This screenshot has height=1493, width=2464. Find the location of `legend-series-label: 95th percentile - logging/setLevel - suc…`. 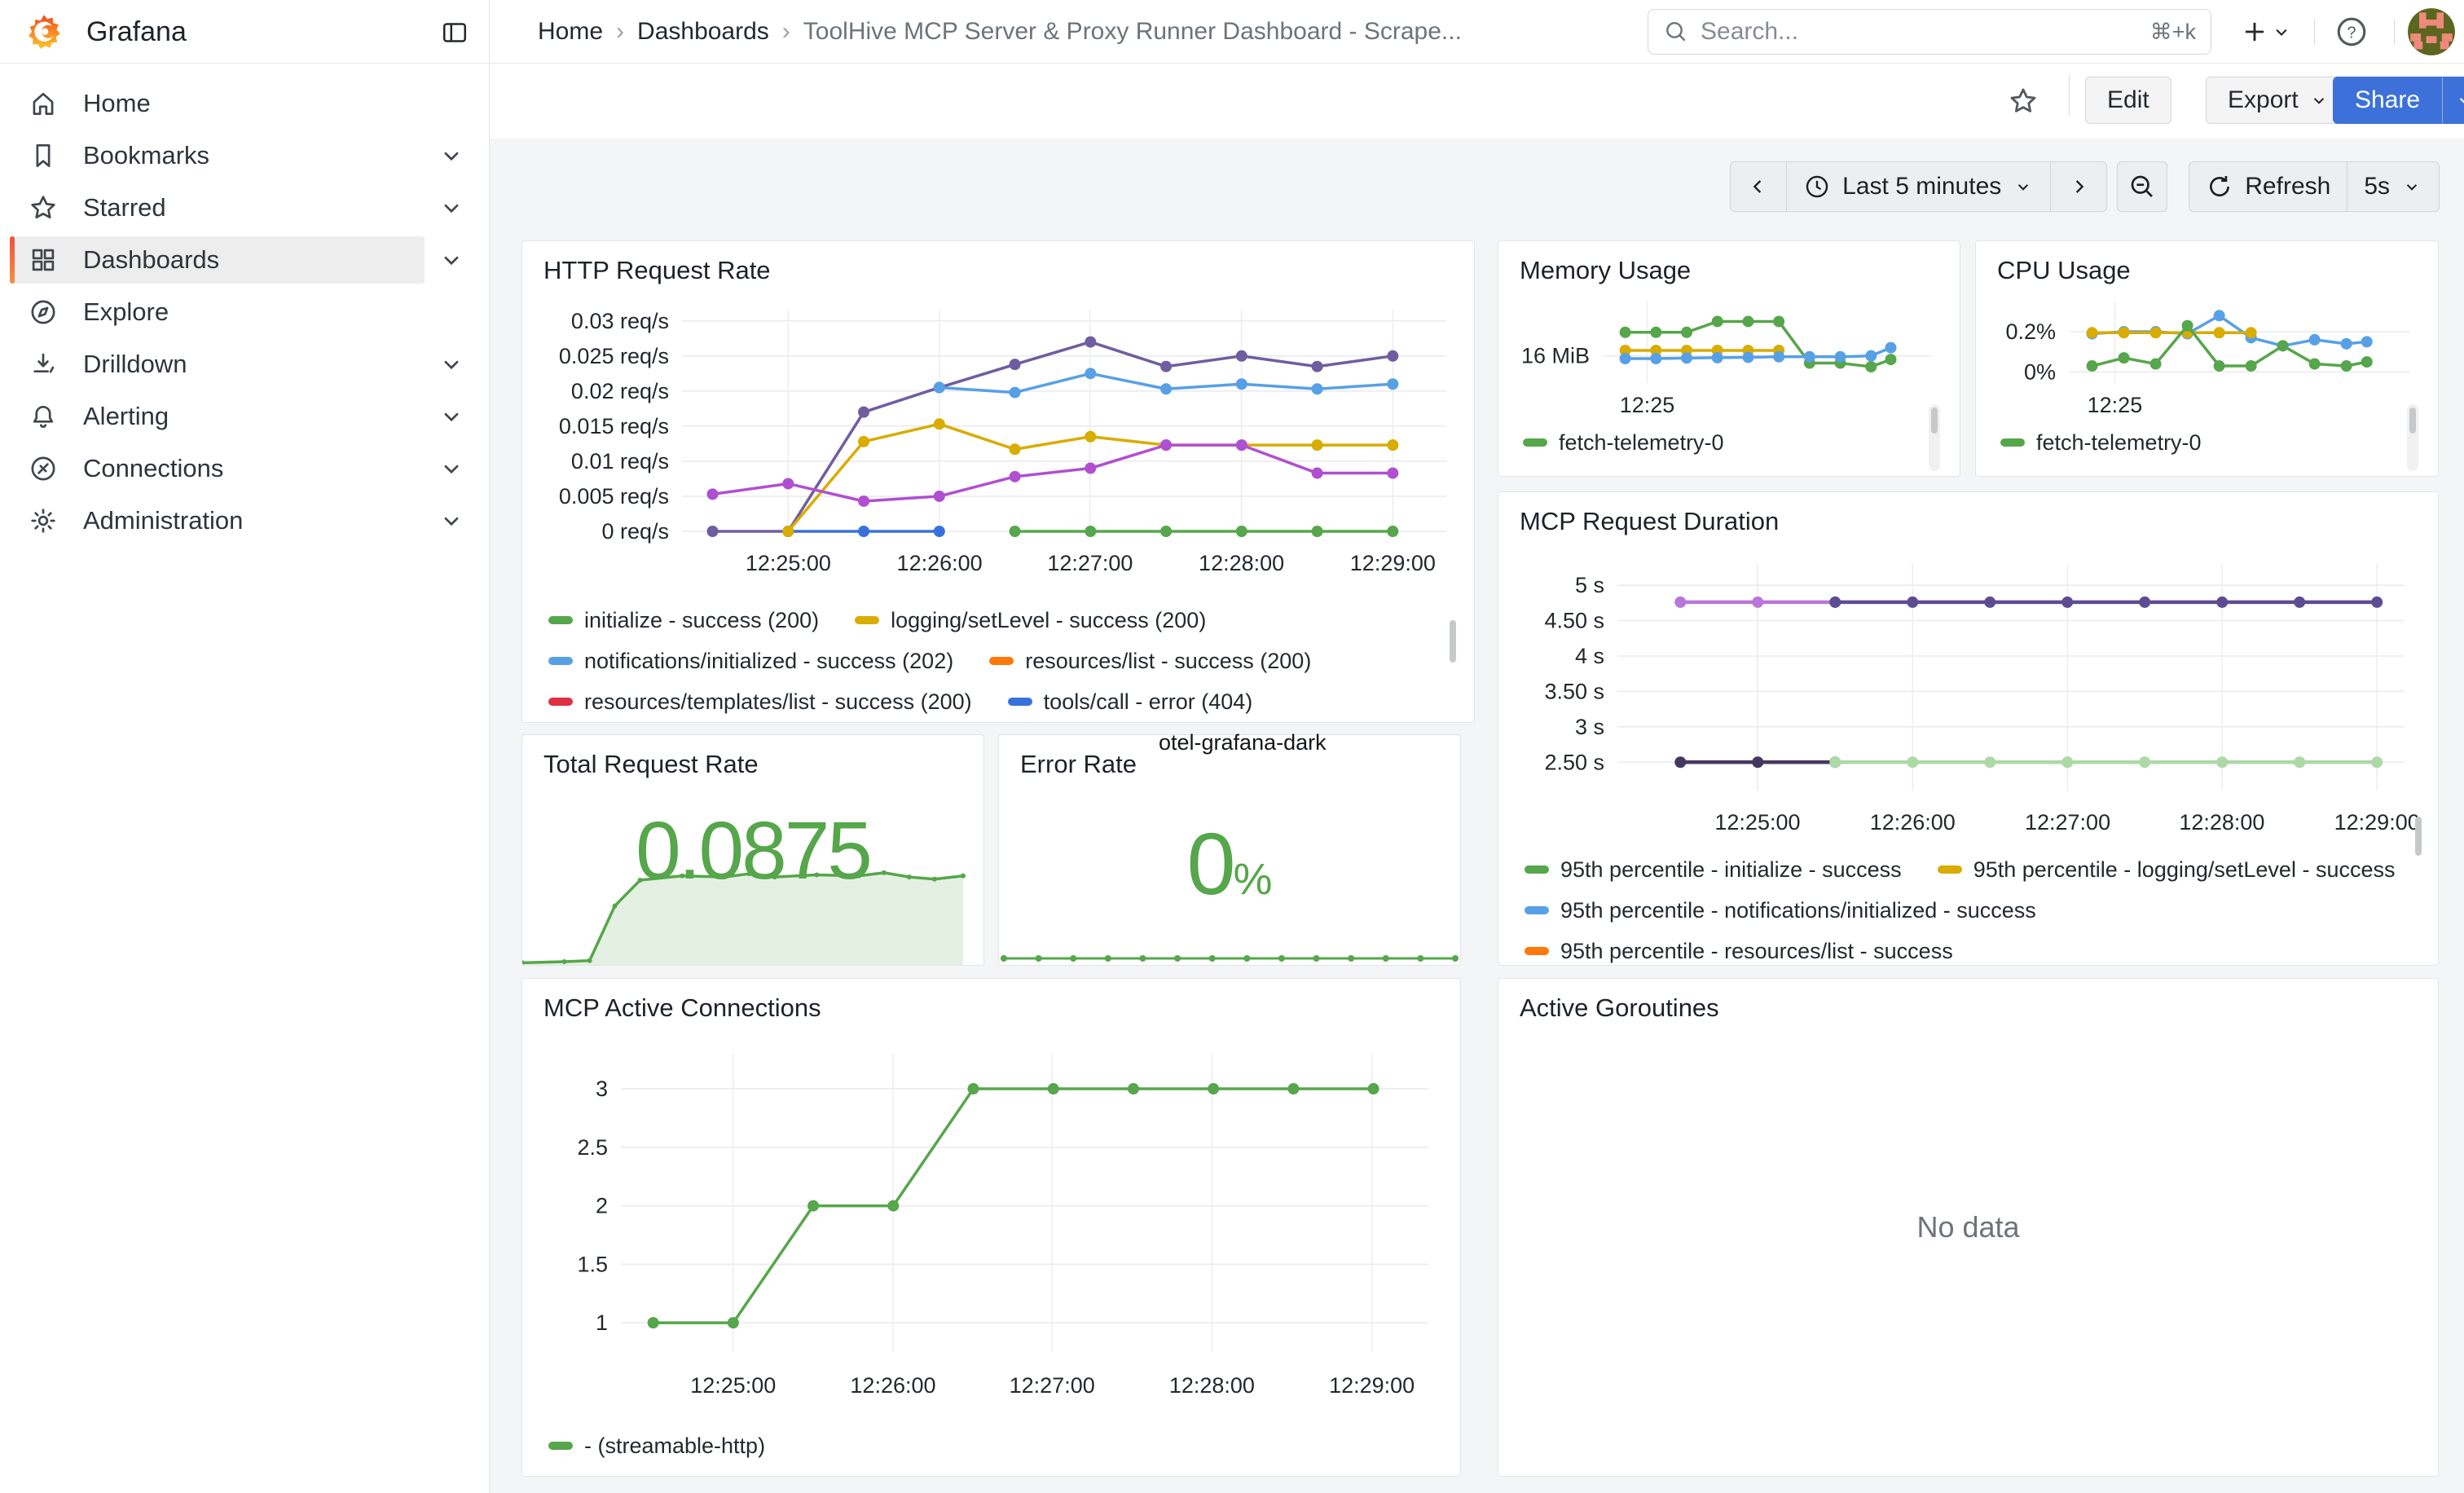

legend-series-label: 95th percentile - logging/setLevel - suc… is located at coordinates (2184, 869).